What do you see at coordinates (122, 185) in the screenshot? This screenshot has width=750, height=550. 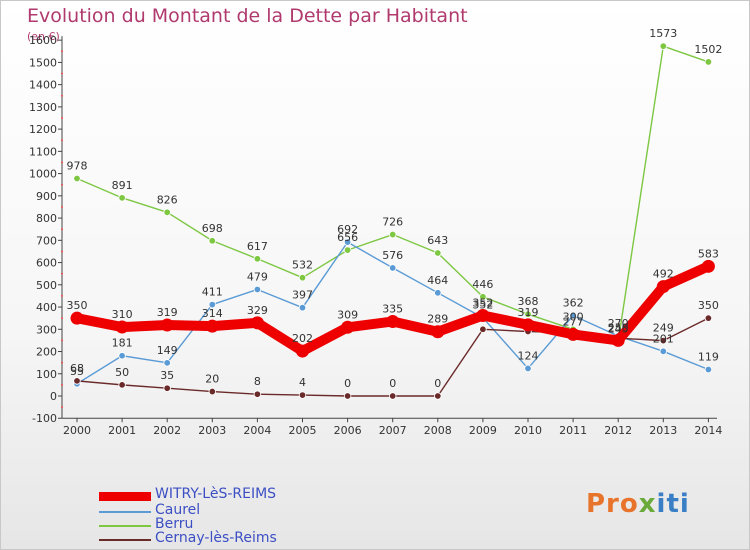 I see `data-label: 891` at bounding box center [122, 185].